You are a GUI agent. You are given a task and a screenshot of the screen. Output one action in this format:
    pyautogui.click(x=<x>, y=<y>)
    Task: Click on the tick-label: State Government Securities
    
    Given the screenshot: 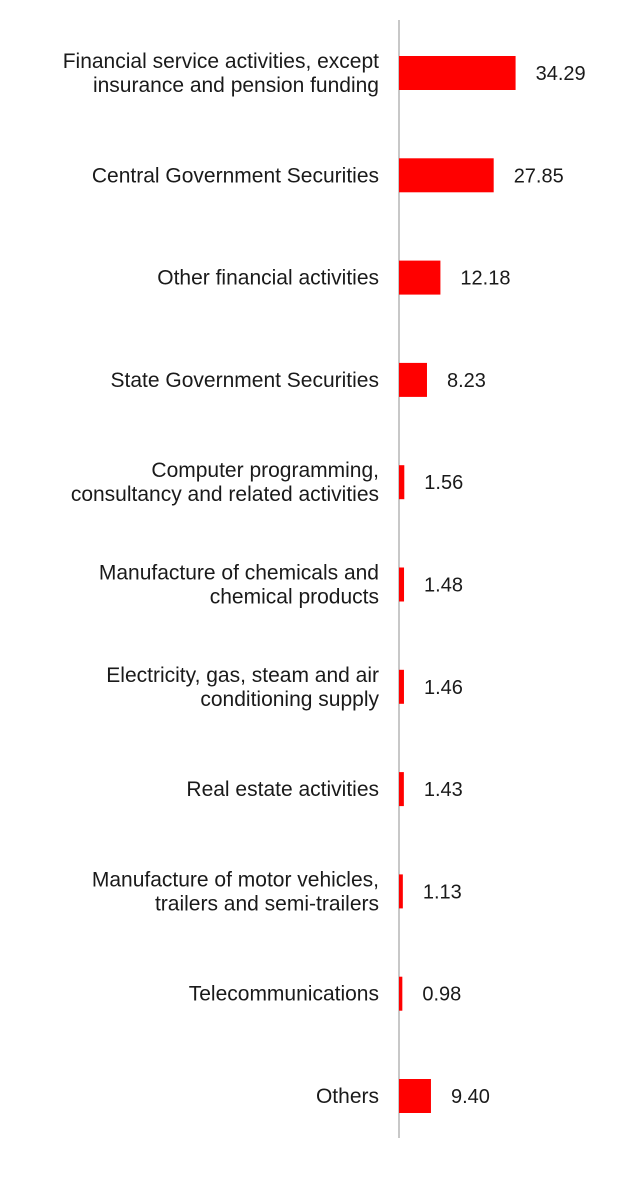 What is the action you would take?
    pyautogui.click(x=245, y=380)
    